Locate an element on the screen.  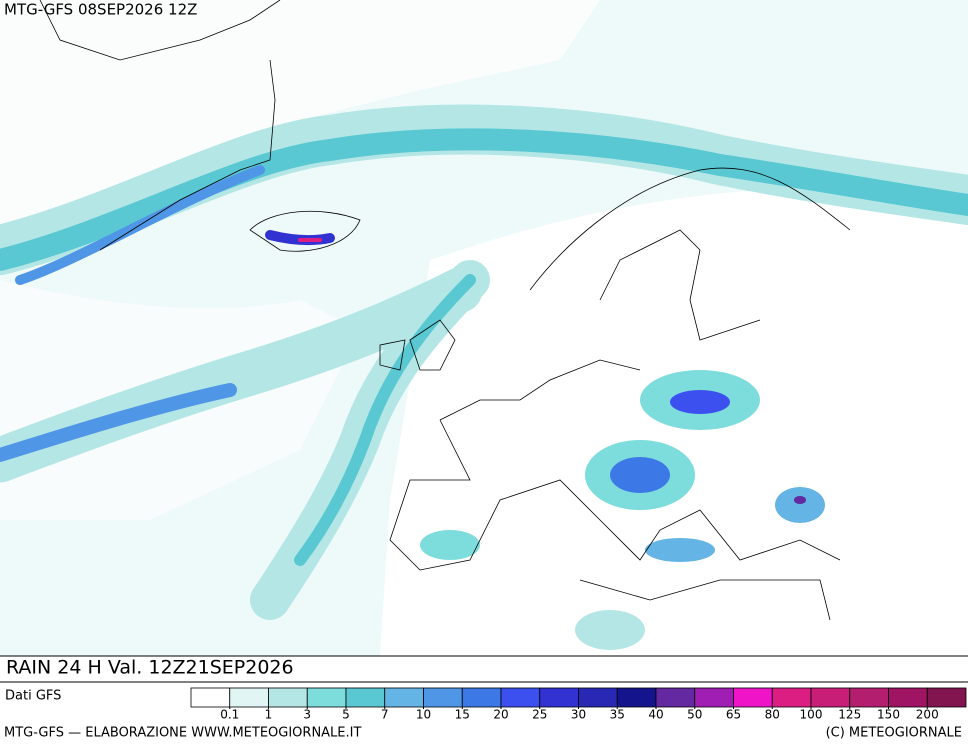
legend-tick-label: 25 is located at coordinates (539, 715).